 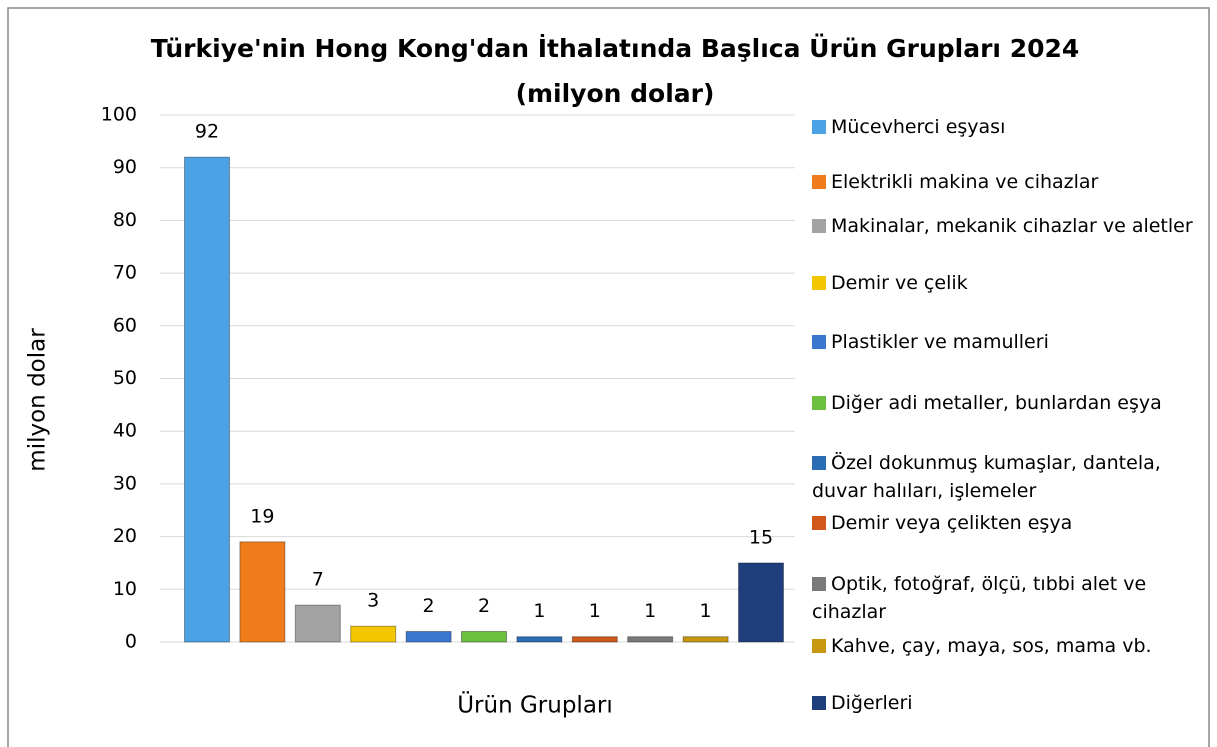 What do you see at coordinates (615, 93) in the screenshot?
I see `chart-subtitle: (milyon dolar)` at bounding box center [615, 93].